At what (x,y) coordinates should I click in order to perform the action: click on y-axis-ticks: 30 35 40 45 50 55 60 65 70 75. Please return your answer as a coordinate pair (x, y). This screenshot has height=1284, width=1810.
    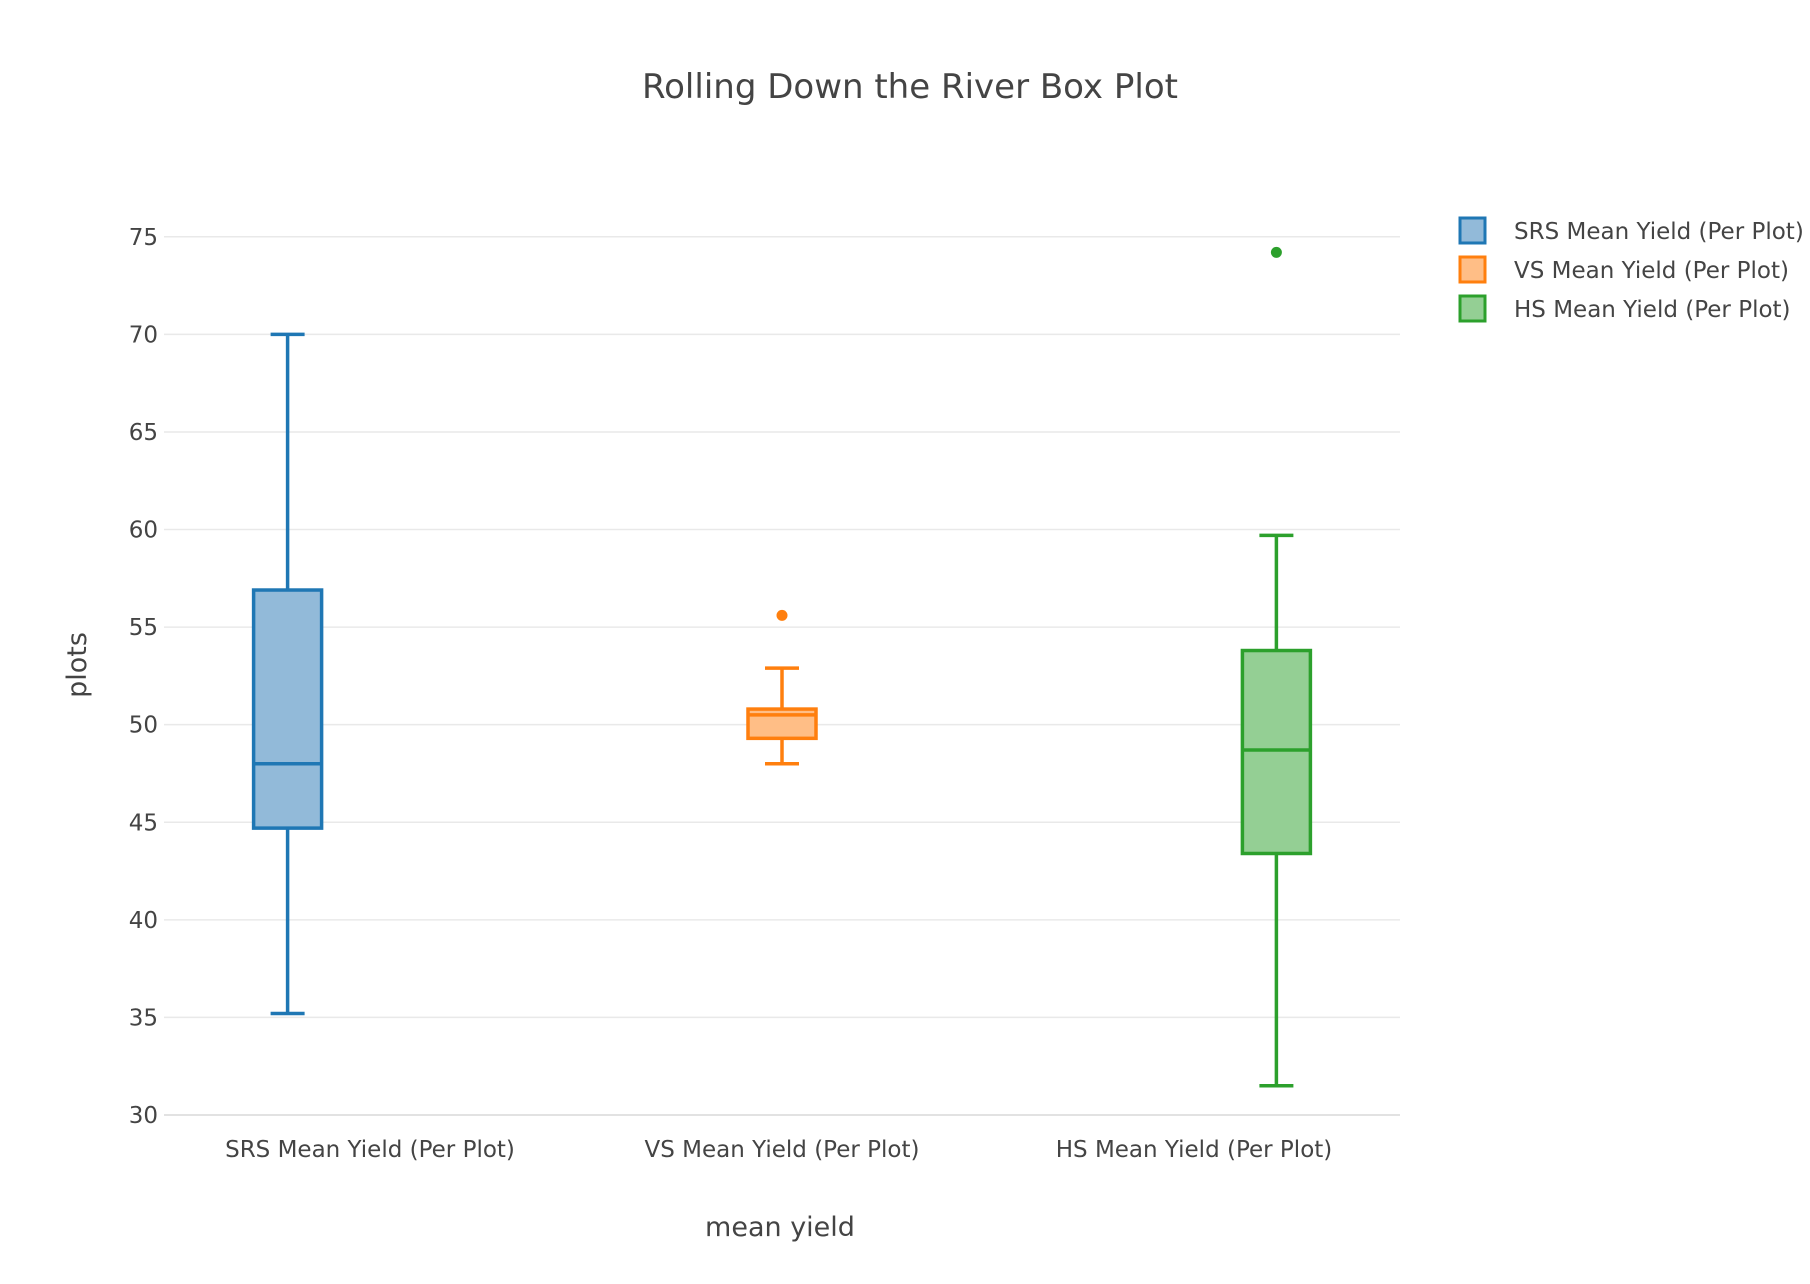
    Looking at the image, I should click on (143, 677).